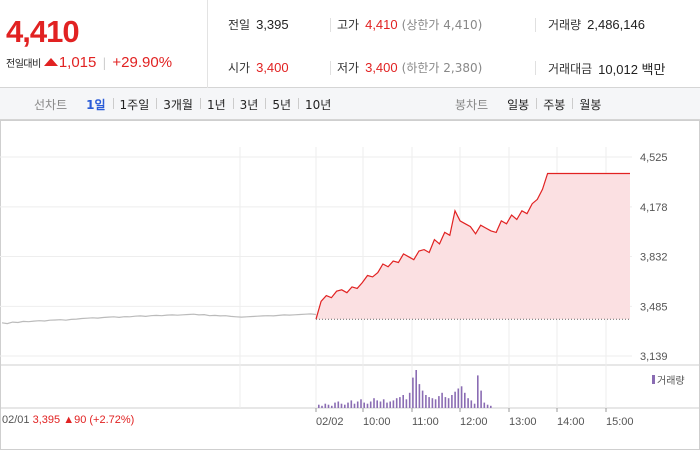 The width and height of the screenshot is (700, 450). Describe the element at coordinates (51, 104) in the screenshot. I see `line-chart-title: 선차트` at that location.